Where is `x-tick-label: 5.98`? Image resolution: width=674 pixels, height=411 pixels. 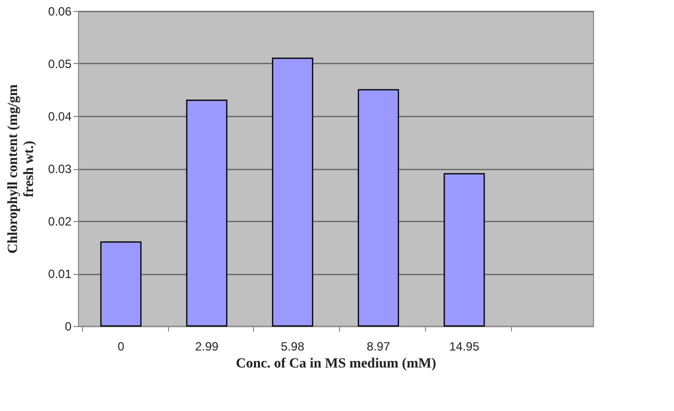 x-tick-label: 5.98 is located at coordinates (292, 347).